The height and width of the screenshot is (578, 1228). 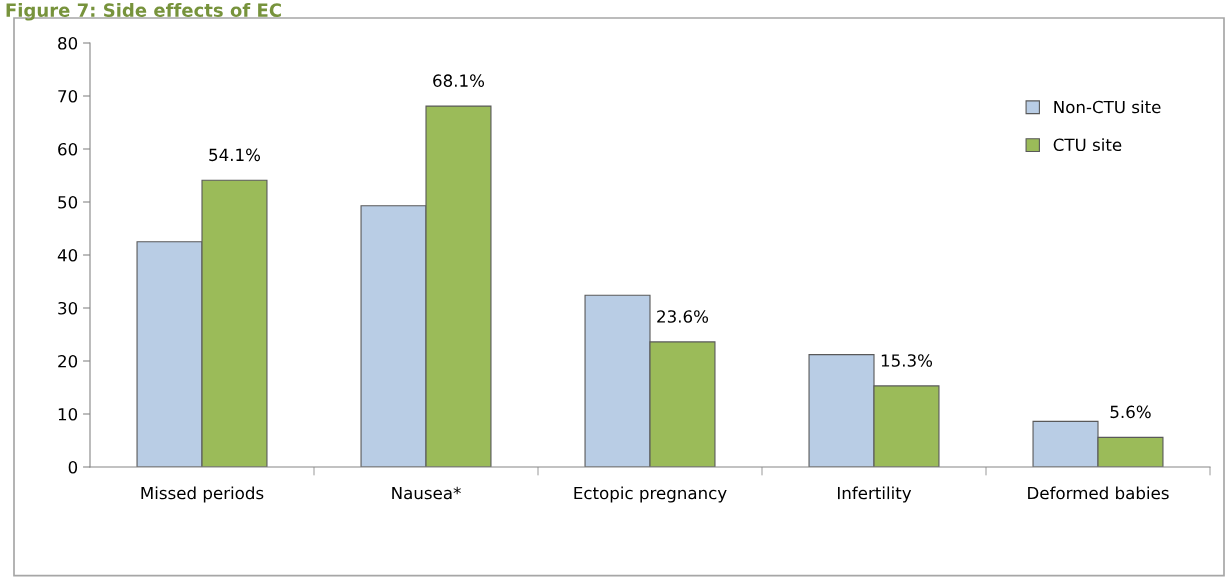 I want to click on x-tick-label: Nausea*, so click(x=426, y=493).